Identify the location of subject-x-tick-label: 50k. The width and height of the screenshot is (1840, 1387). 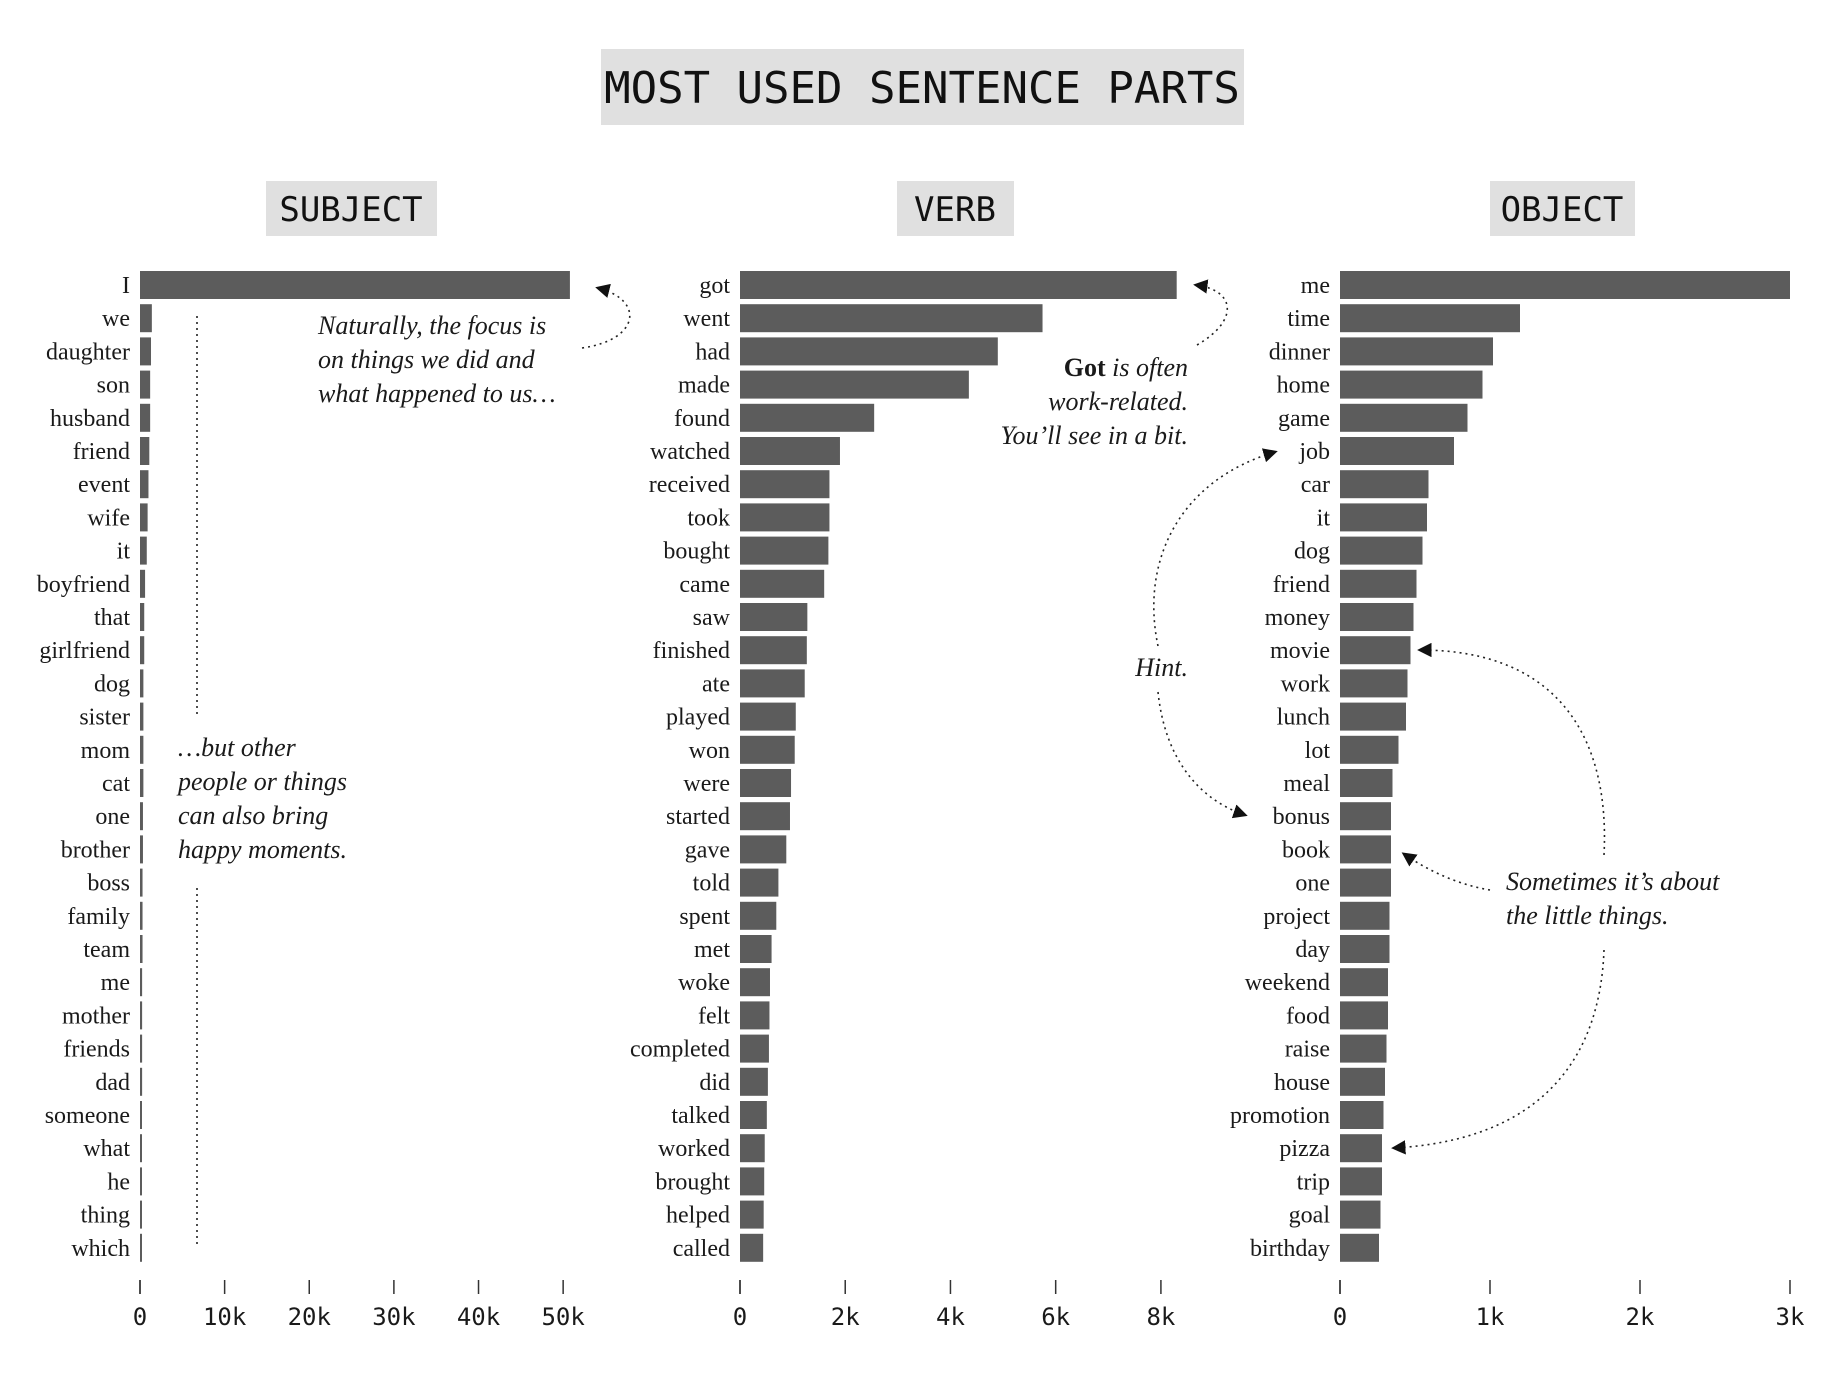
(563, 1317).